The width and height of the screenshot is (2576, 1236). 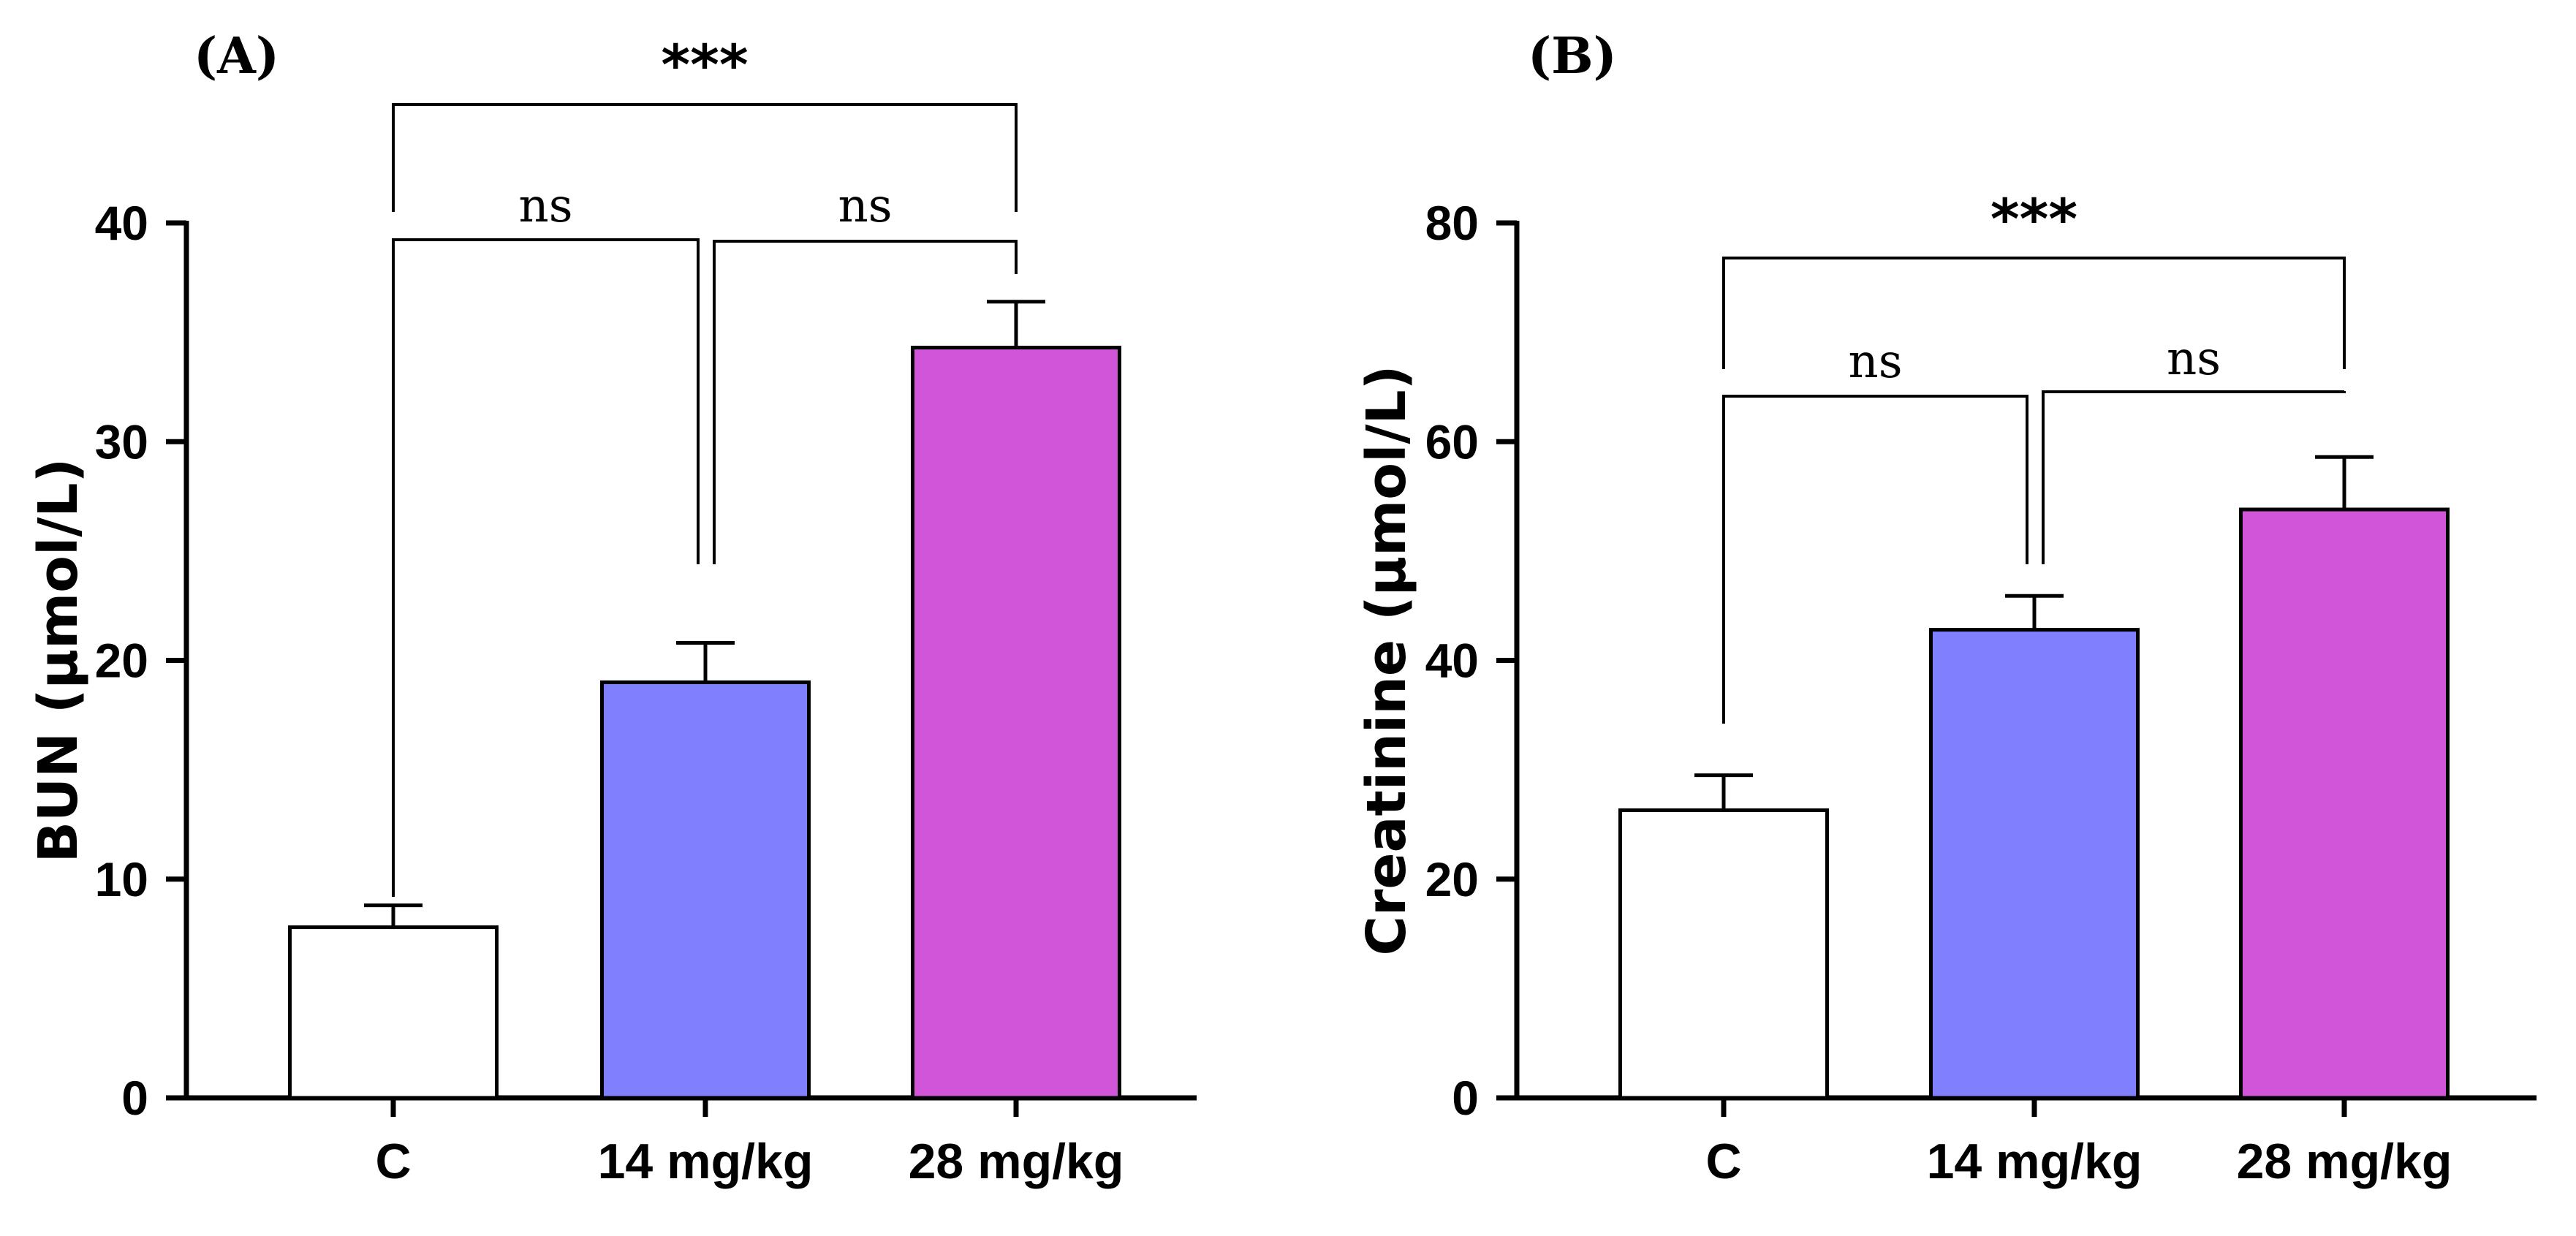 I want to click on y-axis-title: Creatinine (μmol/L), so click(x=1386, y=660).